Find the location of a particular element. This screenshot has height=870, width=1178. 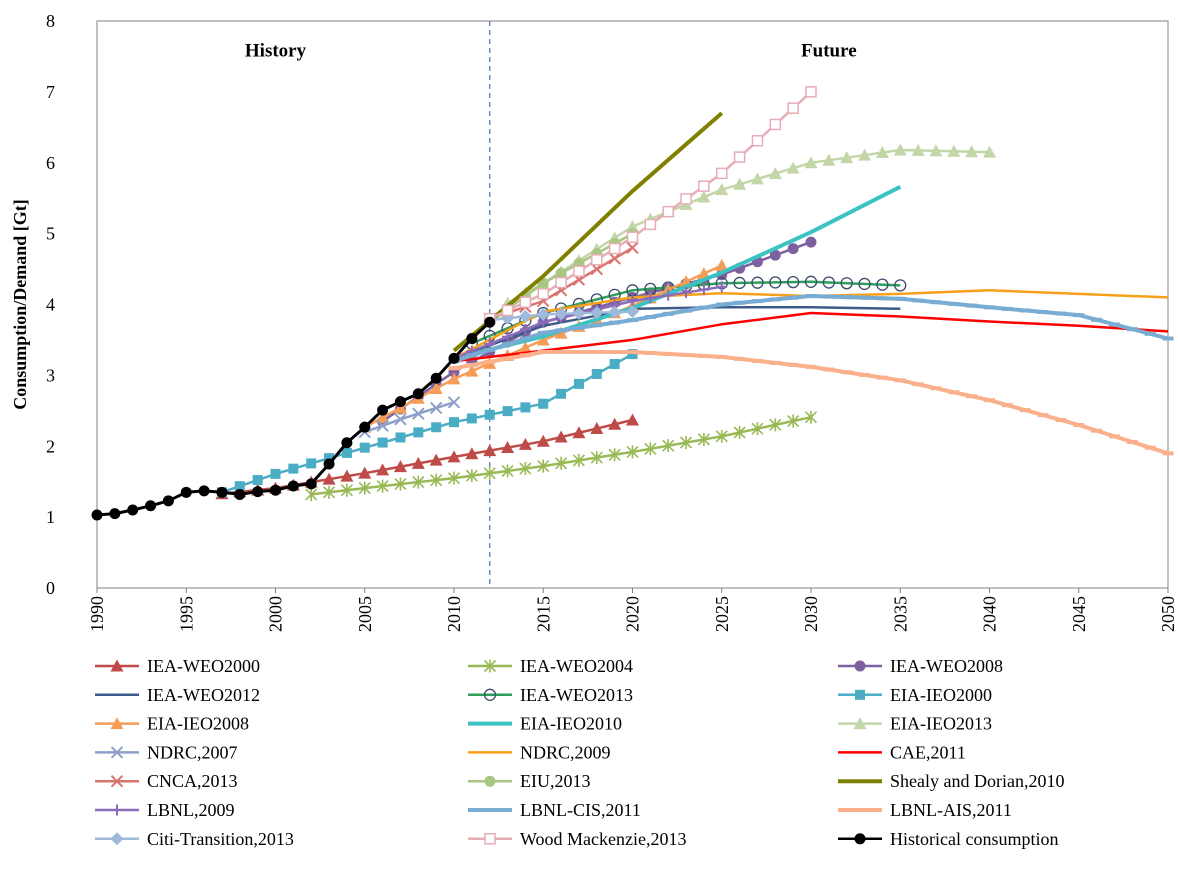

legend-entry-cnca-2013: CNCA,2013 is located at coordinates (166, 781).